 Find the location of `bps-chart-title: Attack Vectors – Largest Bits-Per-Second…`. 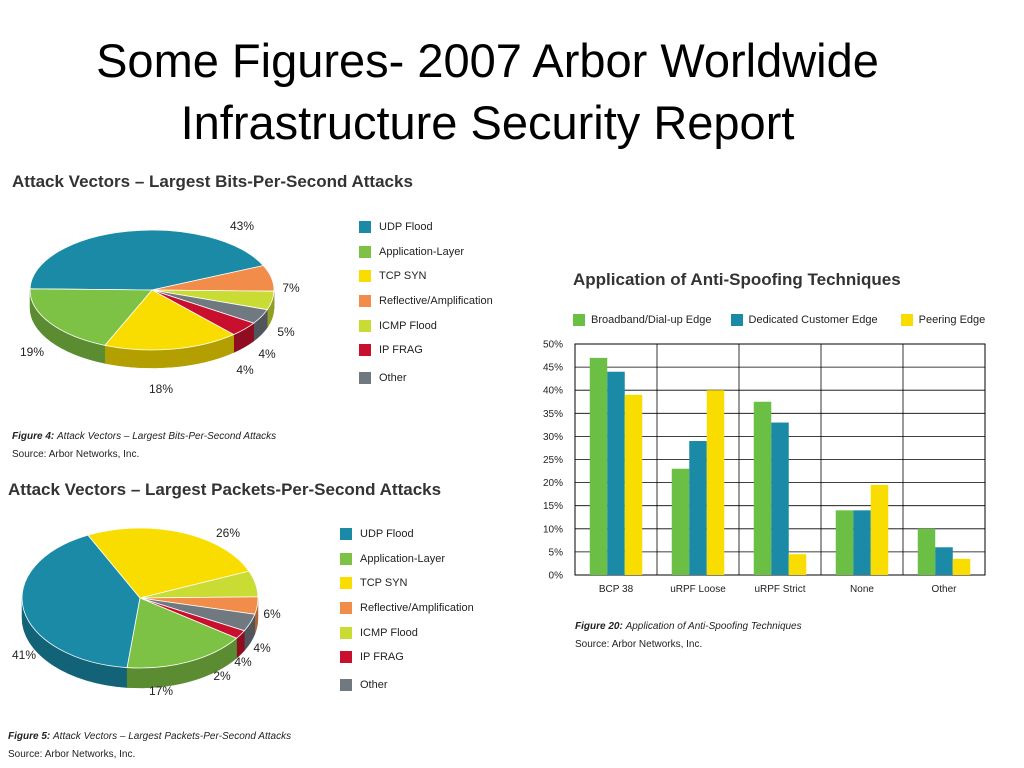

bps-chart-title: Attack Vectors – Largest Bits-Per-Second… is located at coordinates (212, 181).